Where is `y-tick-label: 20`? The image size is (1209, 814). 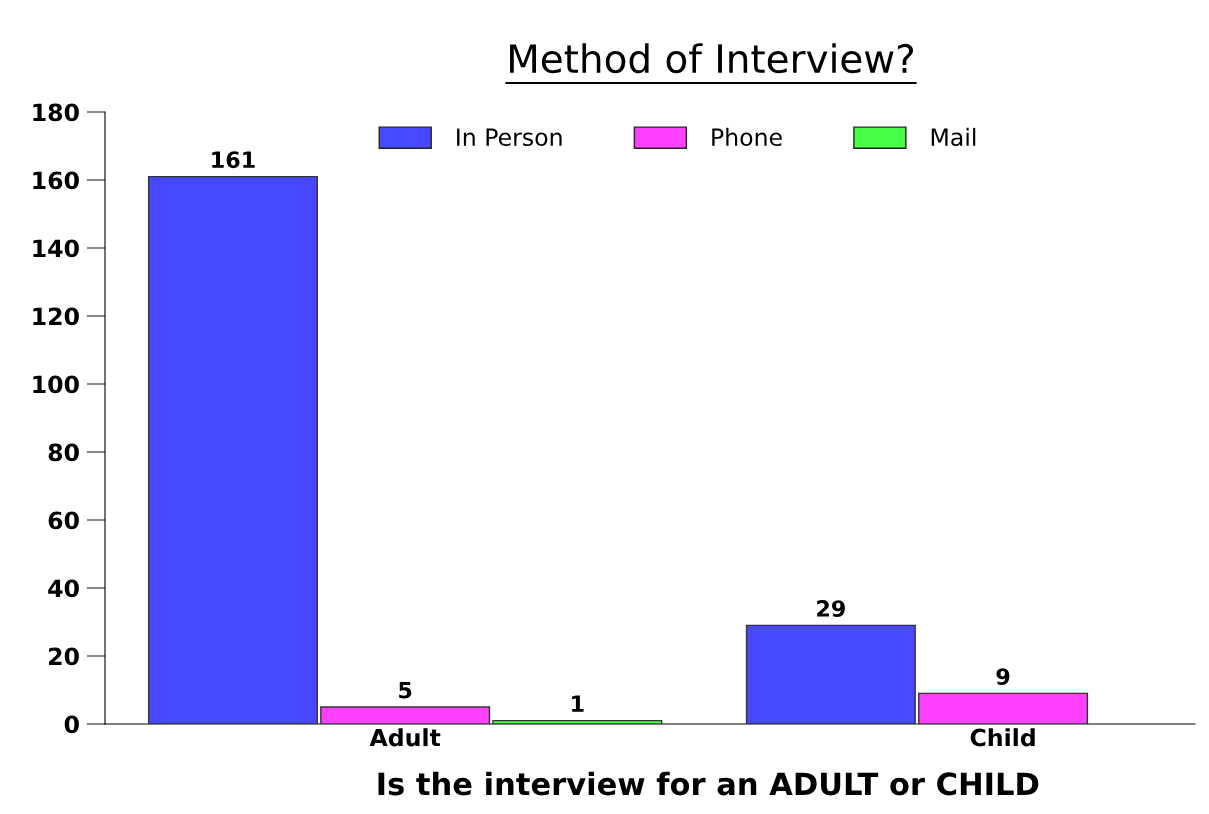 y-tick-label: 20 is located at coordinates (64, 656).